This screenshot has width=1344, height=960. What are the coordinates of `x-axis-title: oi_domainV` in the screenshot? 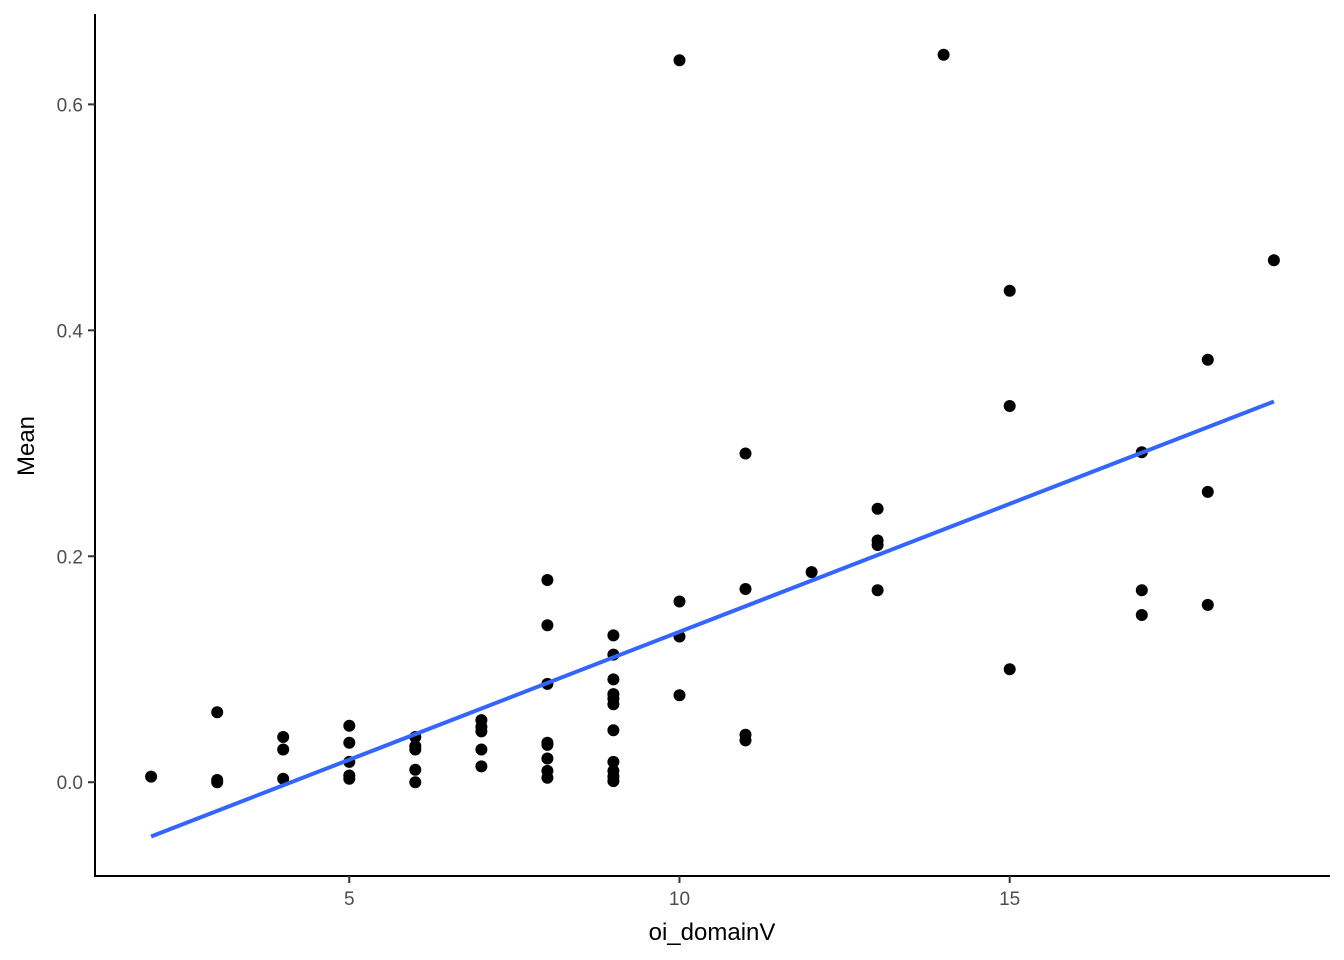 It's located at (712, 932).